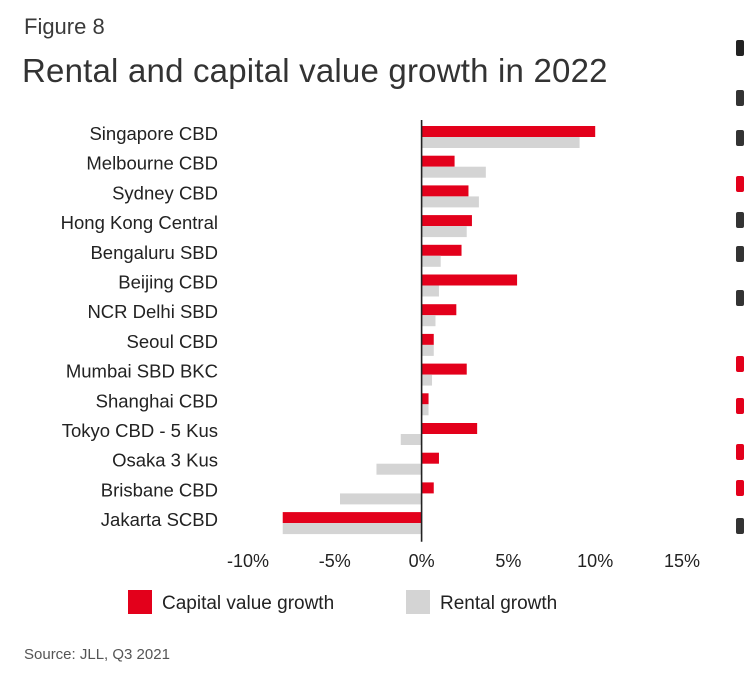 This screenshot has width=744, height=697. Describe the element at coordinates (422, 561) in the screenshot. I see `x-tick-label: 0%` at that location.